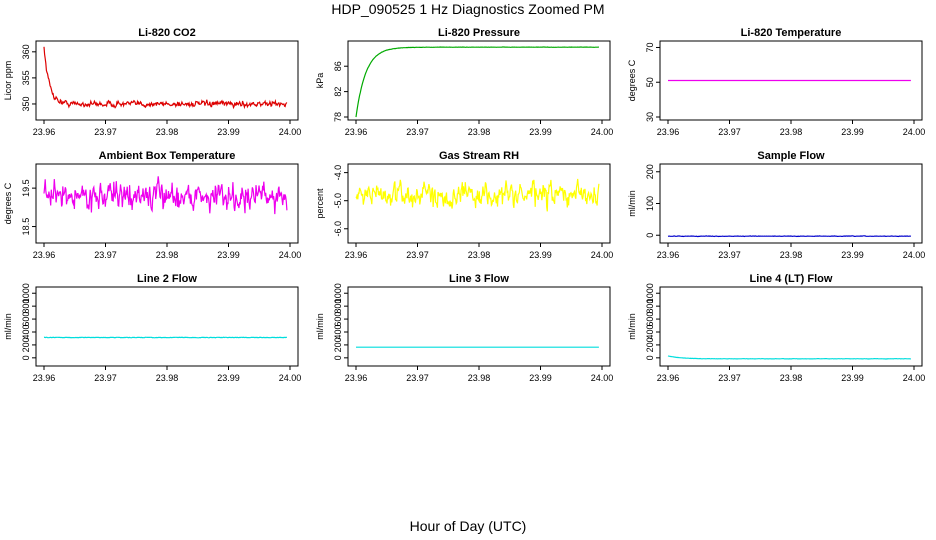 This screenshot has height=540, width=936. Describe the element at coordinates (650, 203) in the screenshot. I see `y-tick-label: 100` at that location.